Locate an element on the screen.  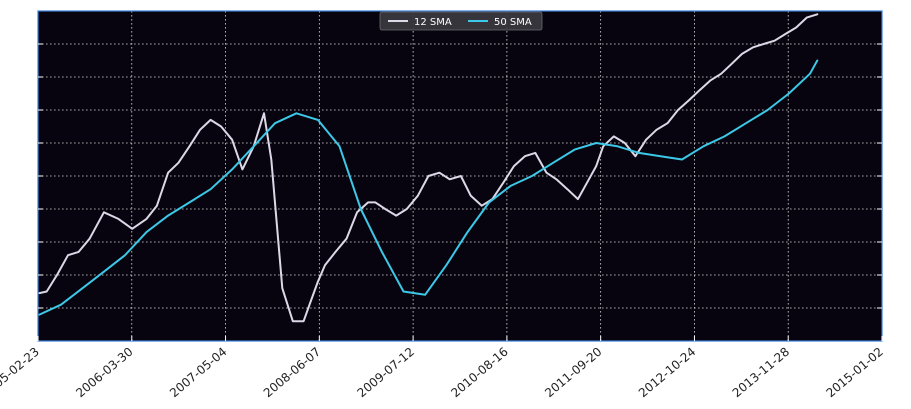
legend-box is located at coordinates (461, 21).